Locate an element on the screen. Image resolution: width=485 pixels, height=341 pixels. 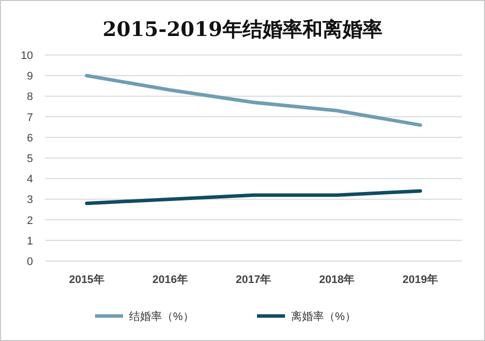
y-tick-label: 8 is located at coordinates (29, 97).